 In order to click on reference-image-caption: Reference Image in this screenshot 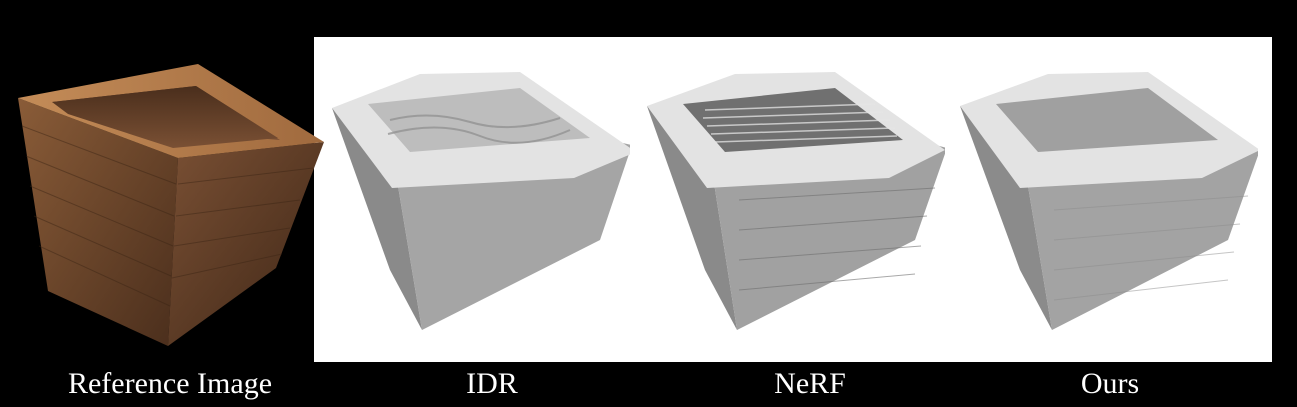, I will do `click(170, 383)`.